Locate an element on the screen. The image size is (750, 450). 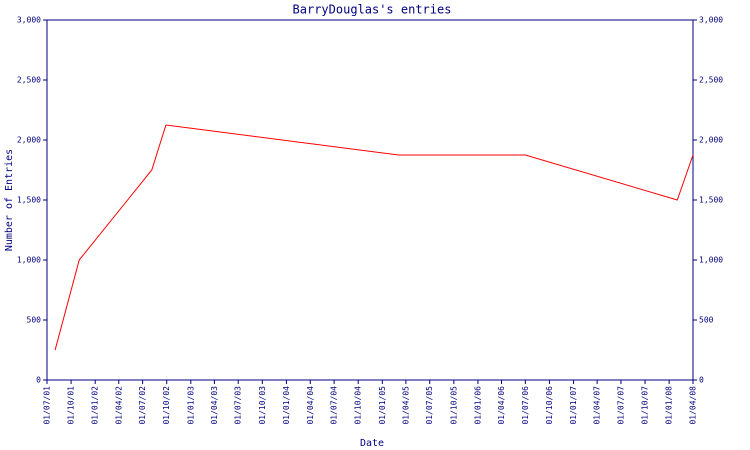
y2-tick-label: 2,000 is located at coordinates (711, 140).